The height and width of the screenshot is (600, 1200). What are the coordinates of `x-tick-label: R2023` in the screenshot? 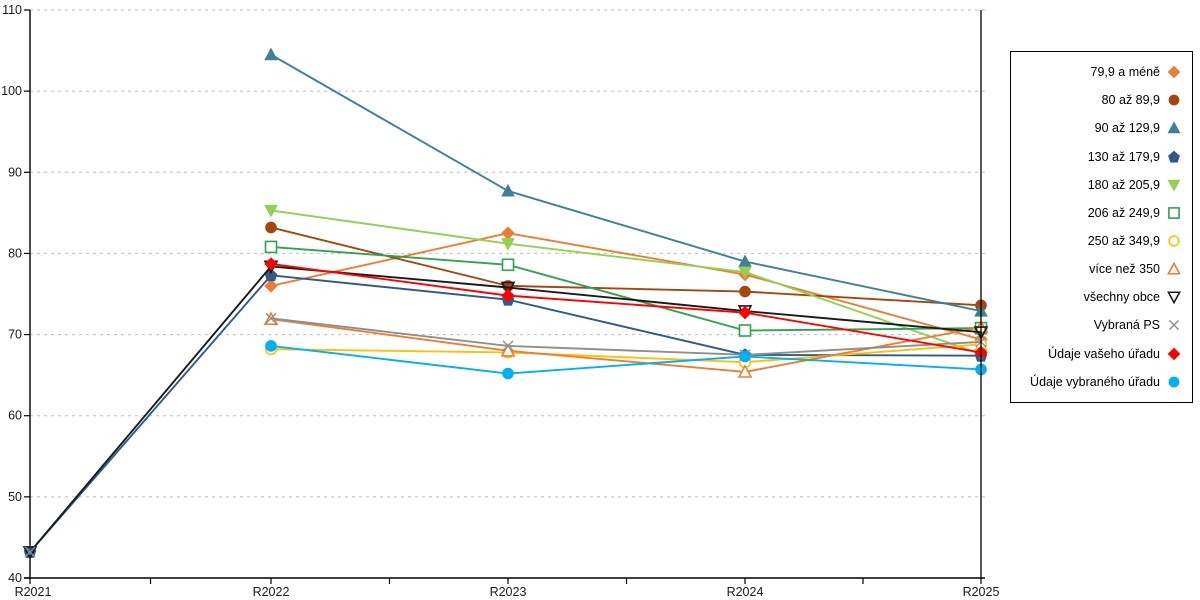 It's located at (508, 592).